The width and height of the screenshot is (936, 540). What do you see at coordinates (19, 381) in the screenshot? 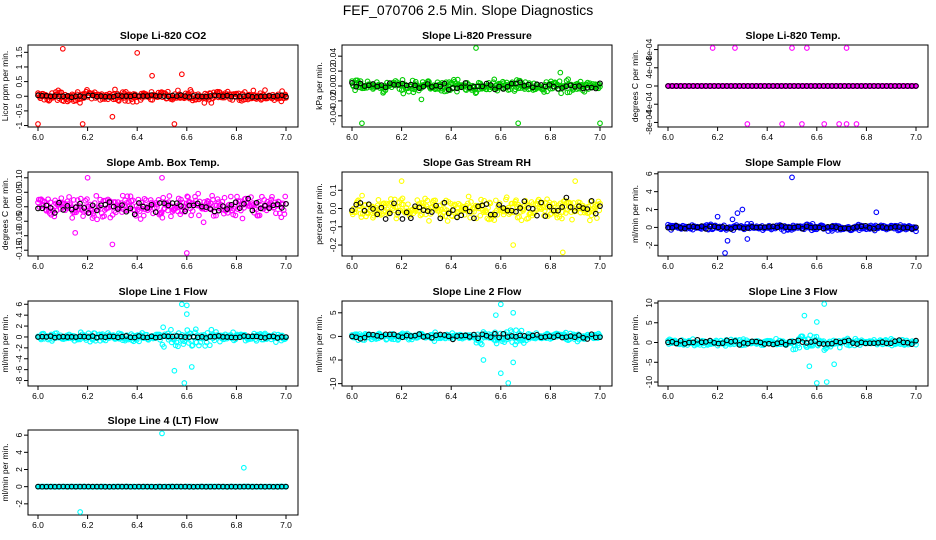
I see `y-tick-label: -8` at bounding box center [19, 381].